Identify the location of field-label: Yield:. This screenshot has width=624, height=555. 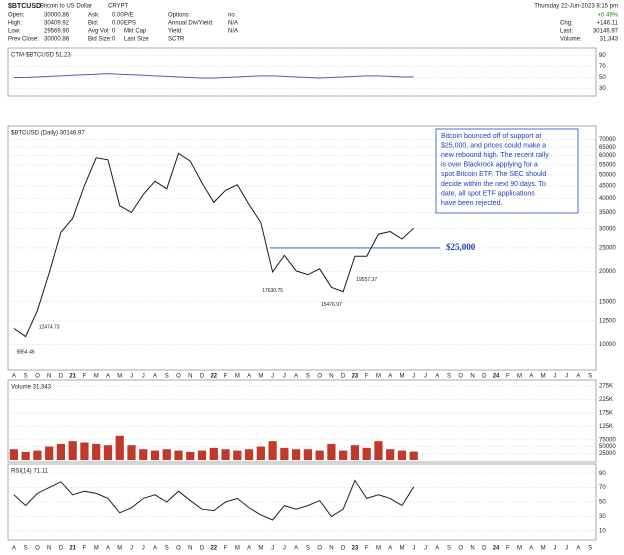
(175, 32).